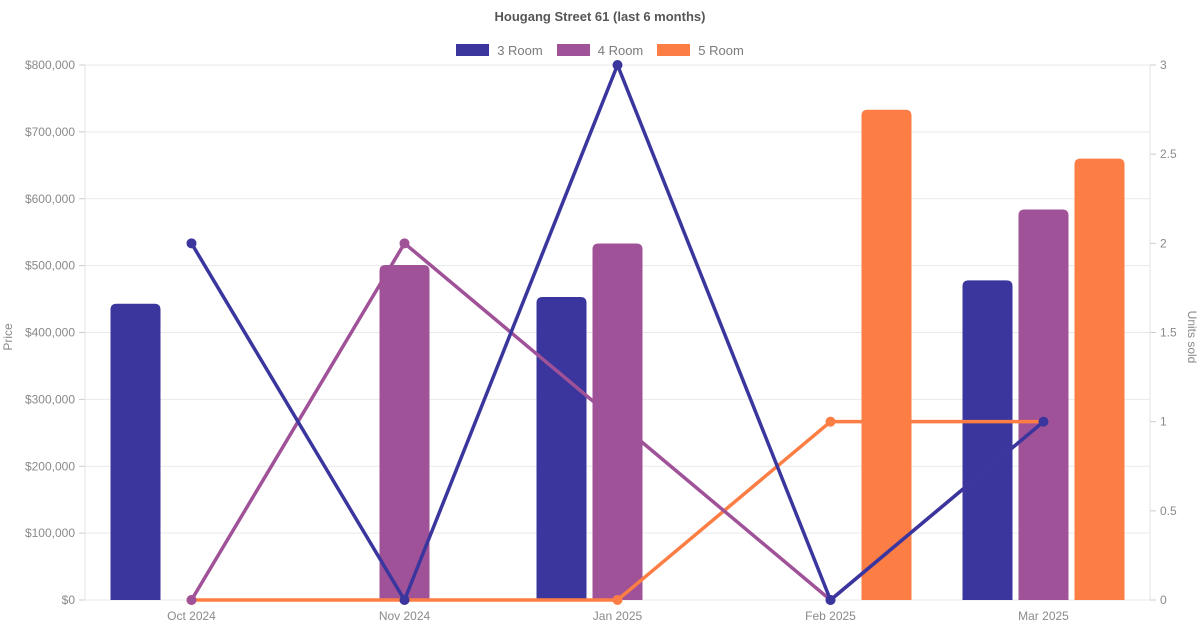  Describe the element at coordinates (886, 355) in the screenshot. I see `bar-5-room-feb-2025` at that location.